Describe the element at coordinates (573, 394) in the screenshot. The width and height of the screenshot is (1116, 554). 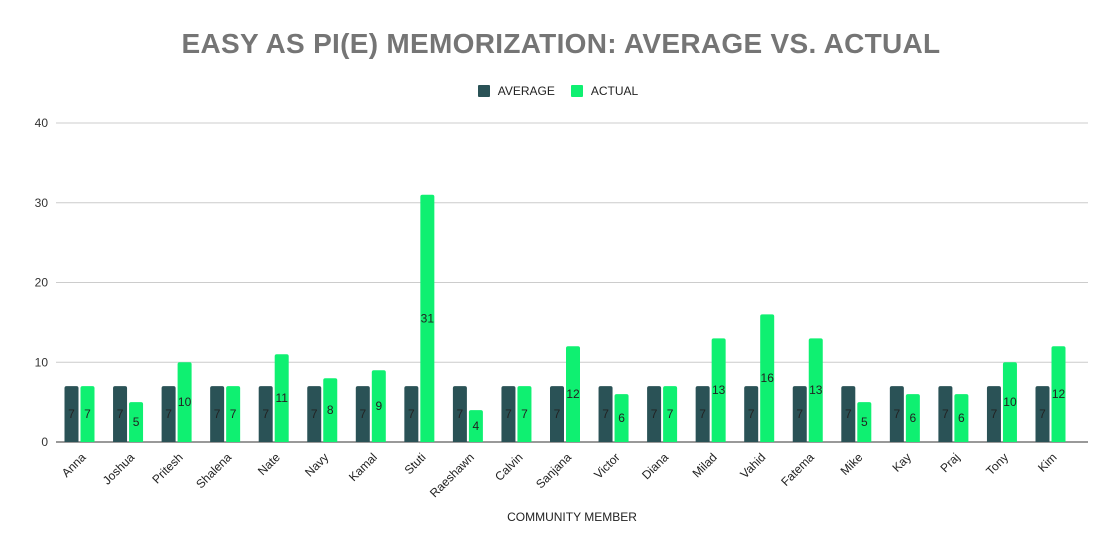
I see `data-label-actual: 12` at that location.